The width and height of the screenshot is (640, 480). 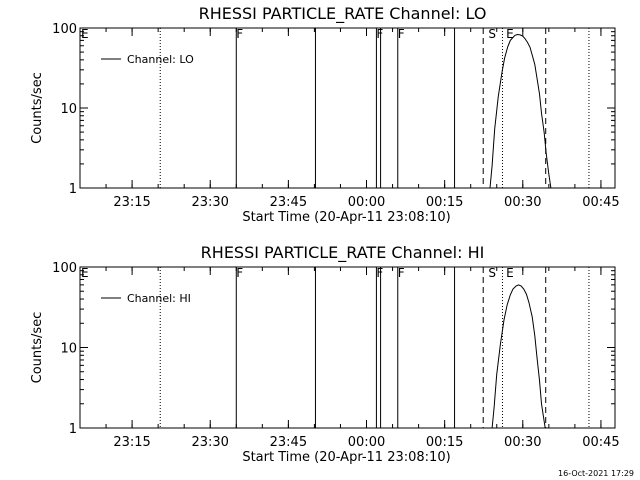 I want to click on panel-1-x-tick-label: 00:00, so click(x=366, y=202).